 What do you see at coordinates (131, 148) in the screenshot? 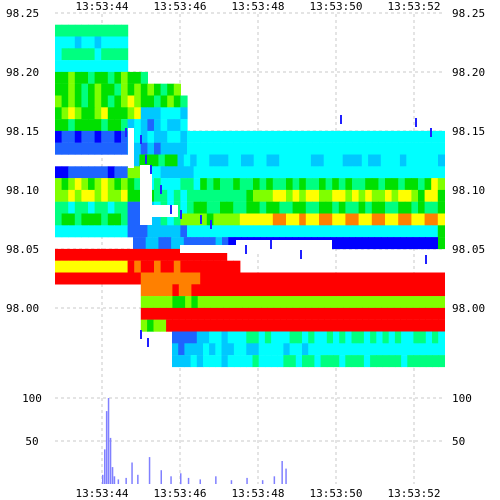
I see `empty-gap` at bounding box center [131, 148].